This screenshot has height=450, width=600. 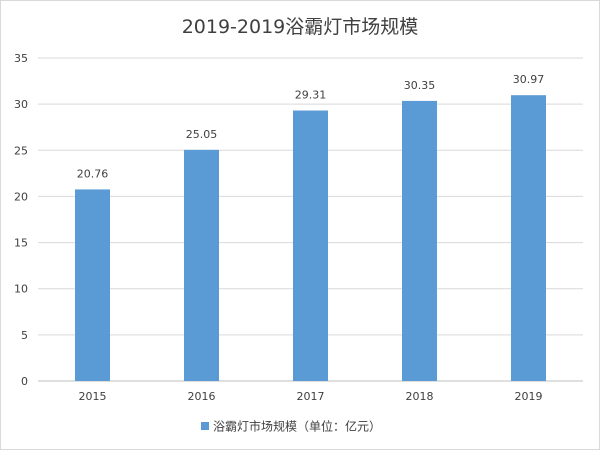 I want to click on x-axis: 2015 2016 2017 2018 2019, so click(x=311, y=396).